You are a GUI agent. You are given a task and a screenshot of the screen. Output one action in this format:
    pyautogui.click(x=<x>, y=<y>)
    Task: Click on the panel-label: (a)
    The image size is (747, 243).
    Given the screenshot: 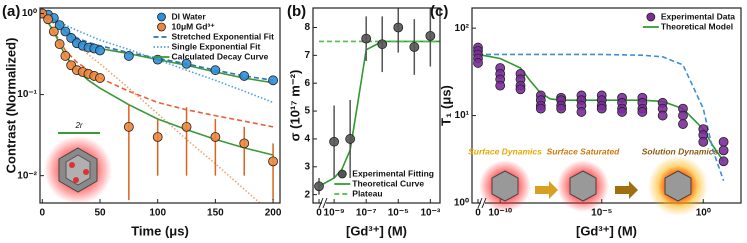 What is the action you would take?
    pyautogui.click(x=11, y=11)
    